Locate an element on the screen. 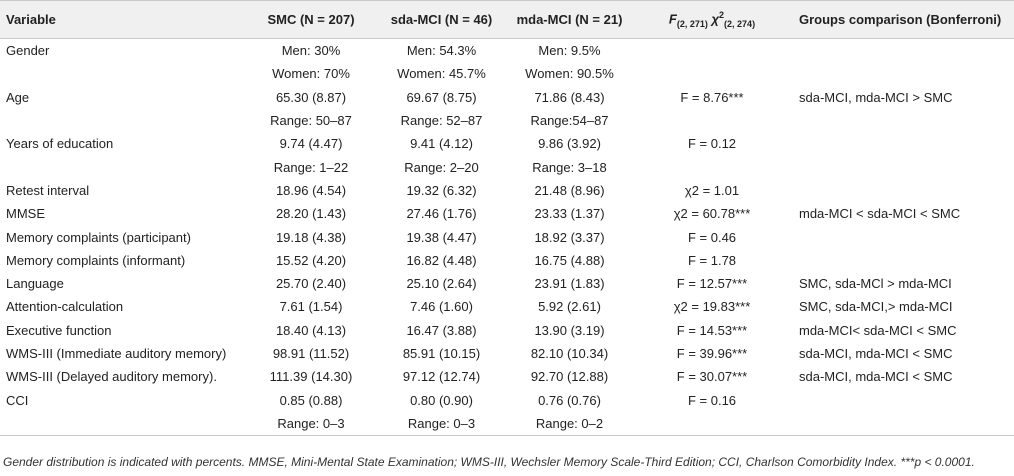  cell-stat: F = 0.12 is located at coordinates (712, 144).